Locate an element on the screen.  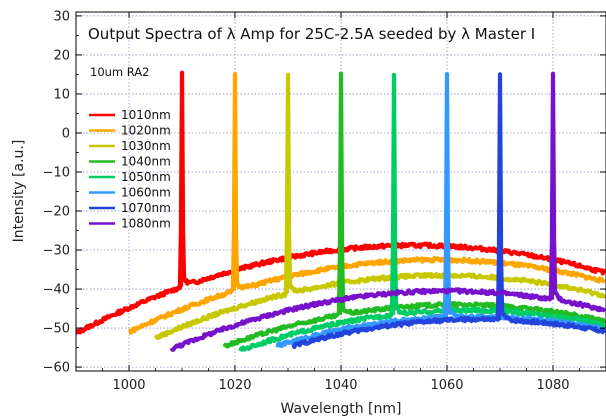
x-tick-label: 1040 is located at coordinates (340, 385).